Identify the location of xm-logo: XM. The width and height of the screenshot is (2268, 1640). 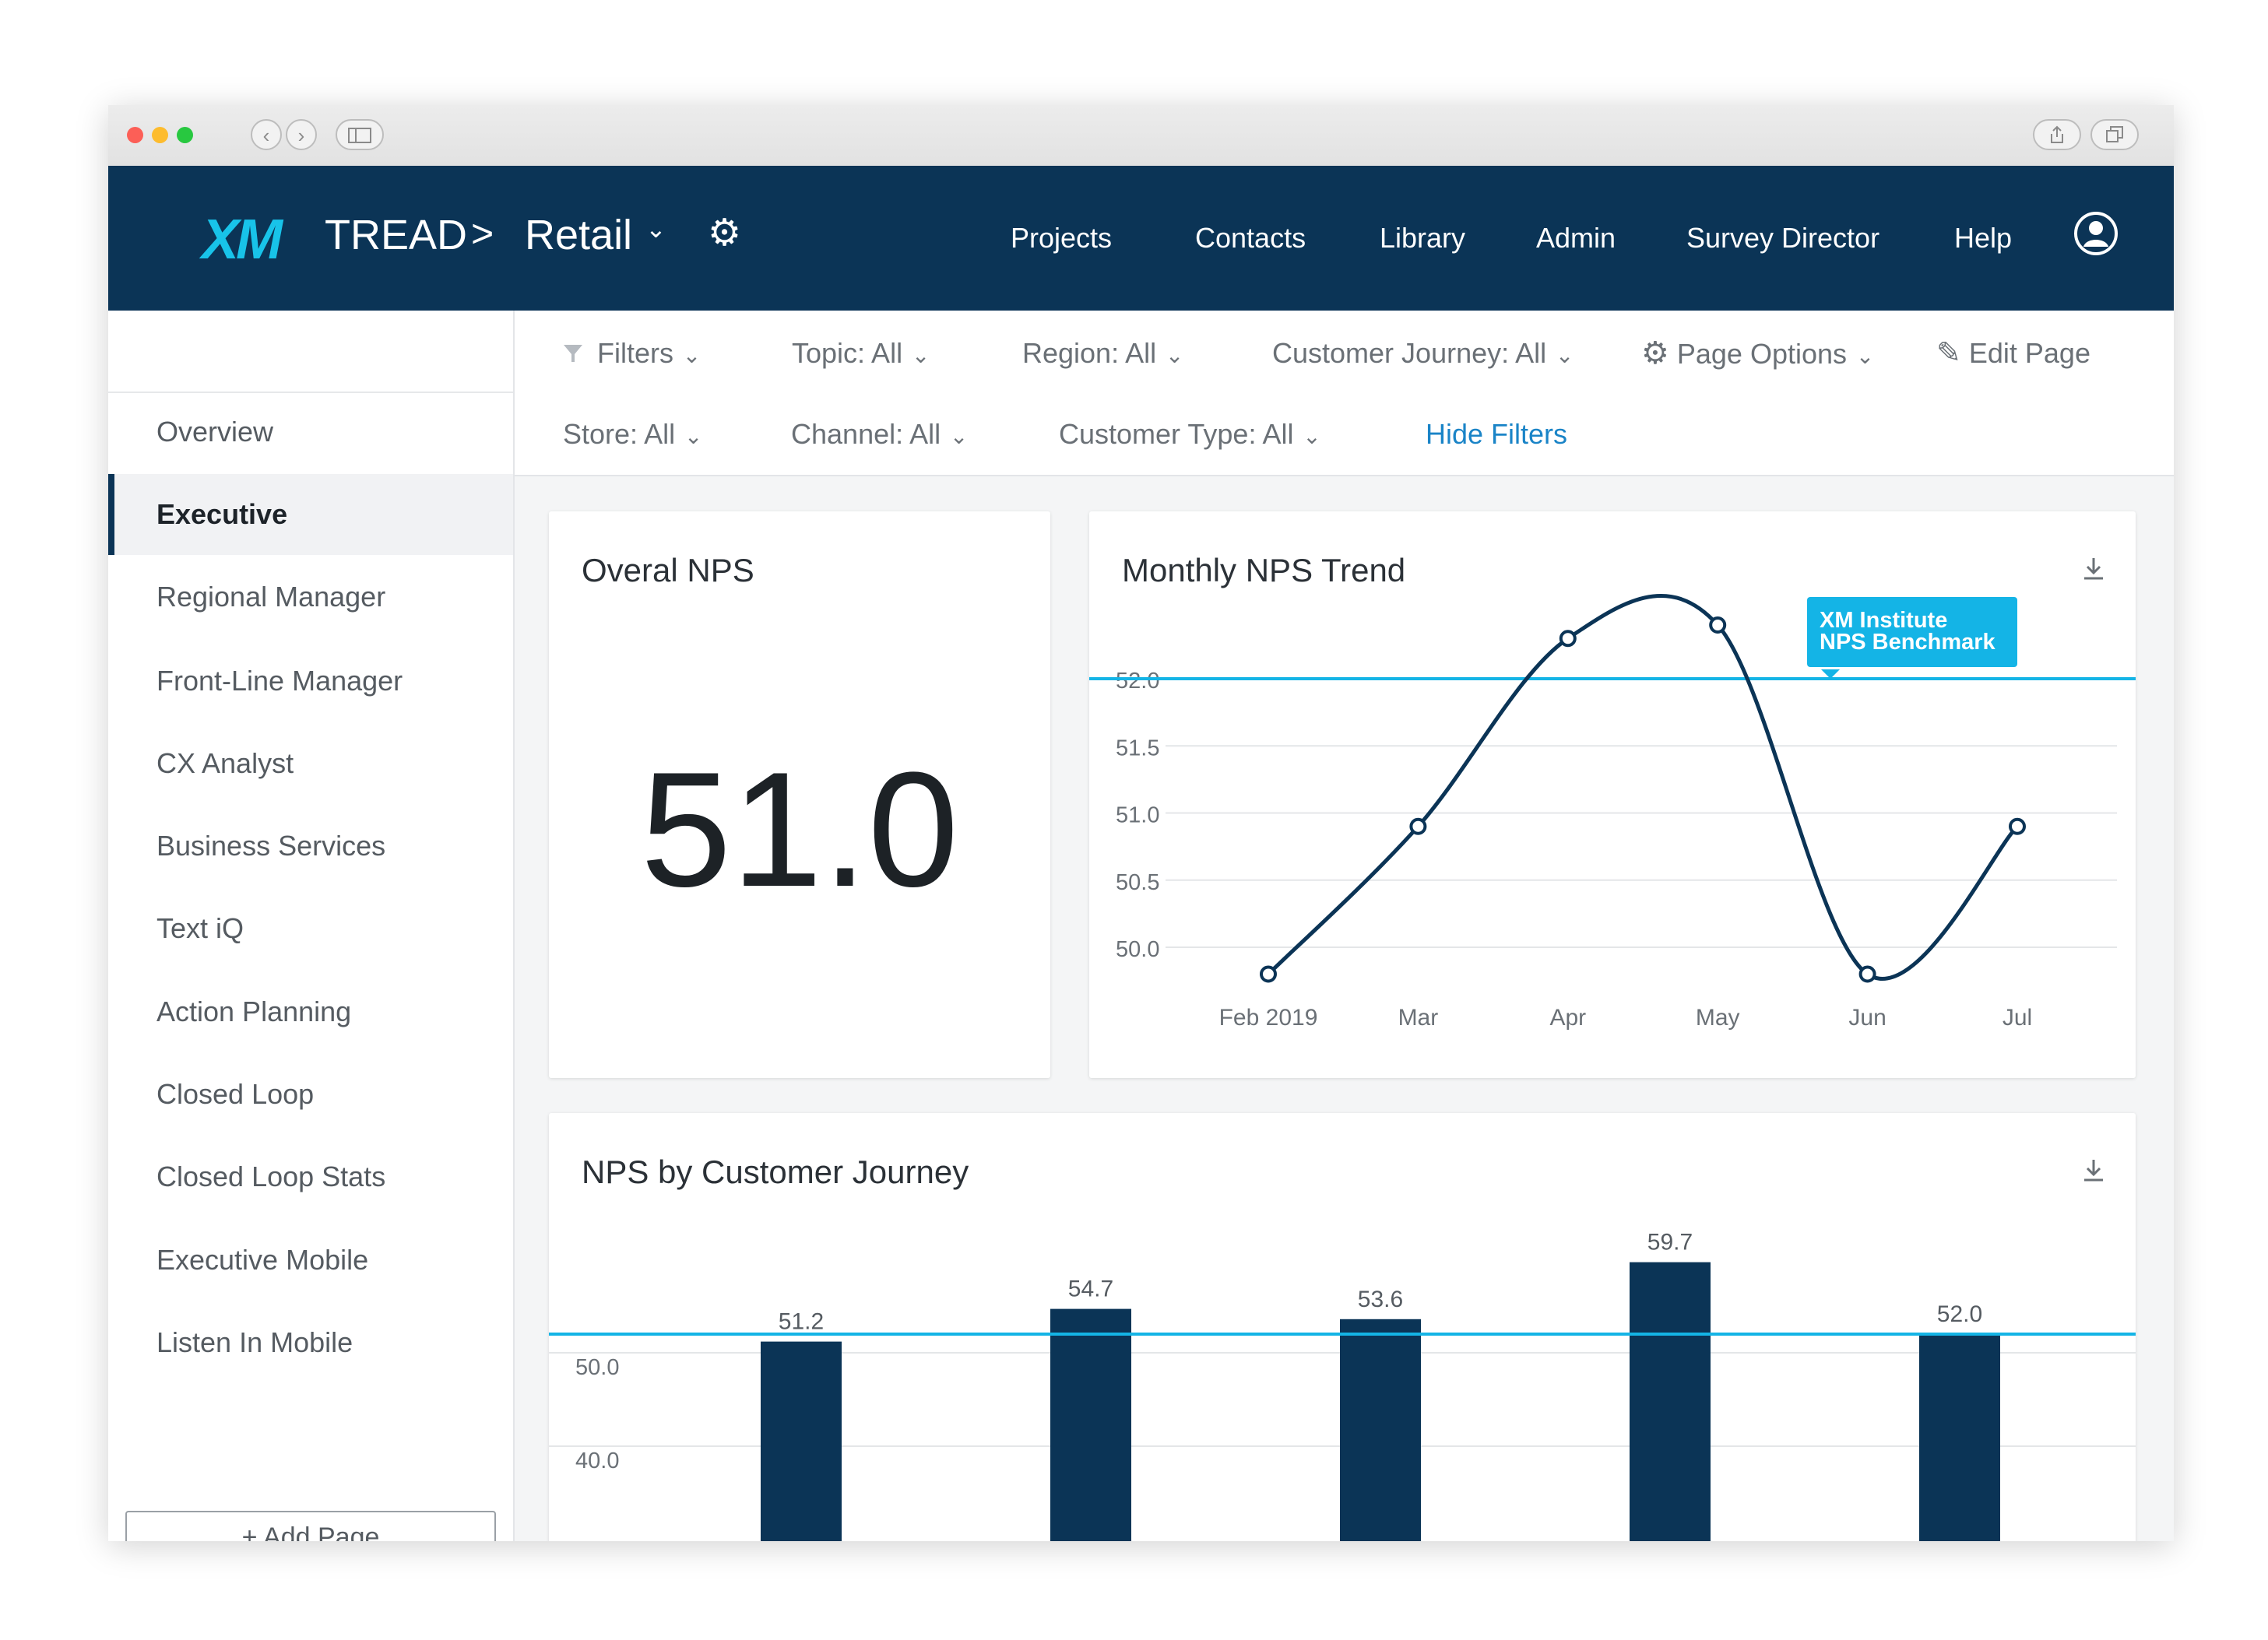
(242, 240).